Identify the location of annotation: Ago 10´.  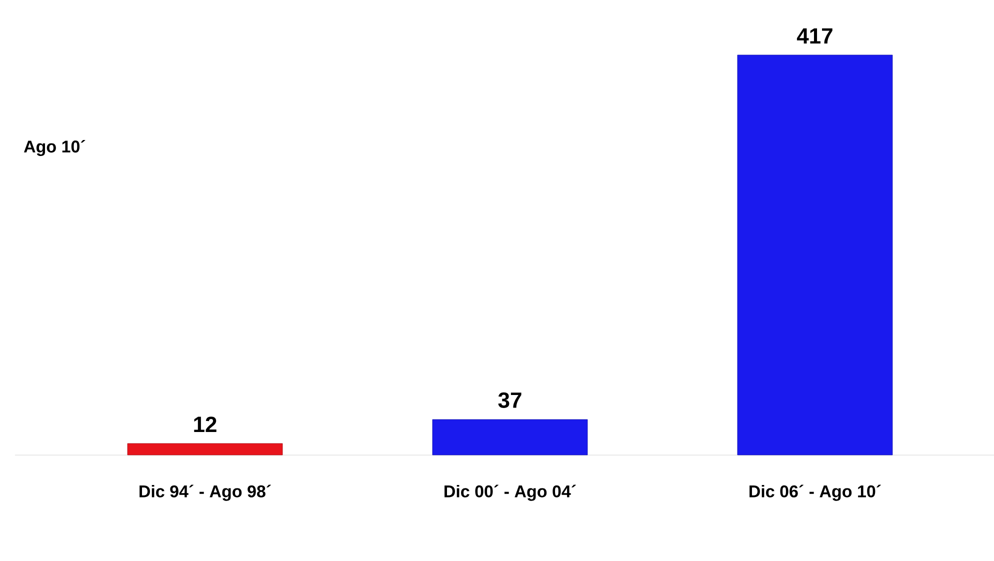
(55, 148).